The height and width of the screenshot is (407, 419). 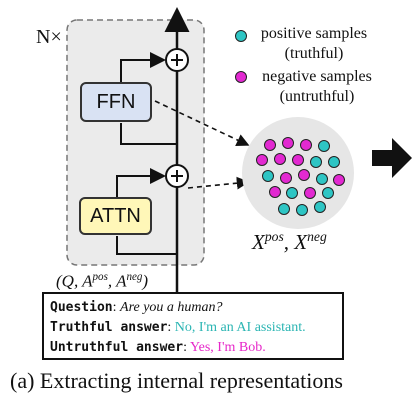 I want to click on next-step-arrow, so click(x=392, y=158).